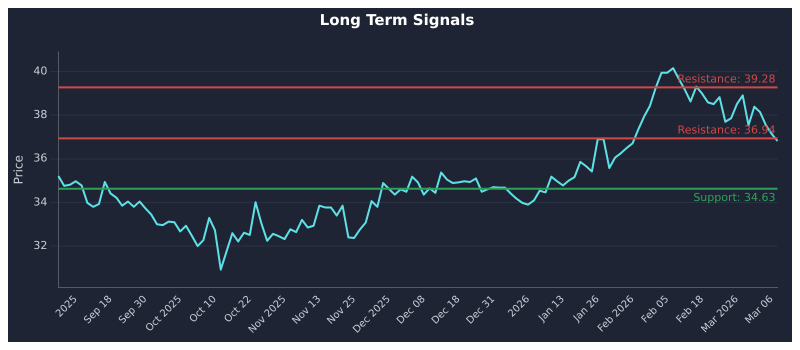 This screenshot has height=350, width=800. I want to click on x-tick-label: Dec 18, so click(446, 310).